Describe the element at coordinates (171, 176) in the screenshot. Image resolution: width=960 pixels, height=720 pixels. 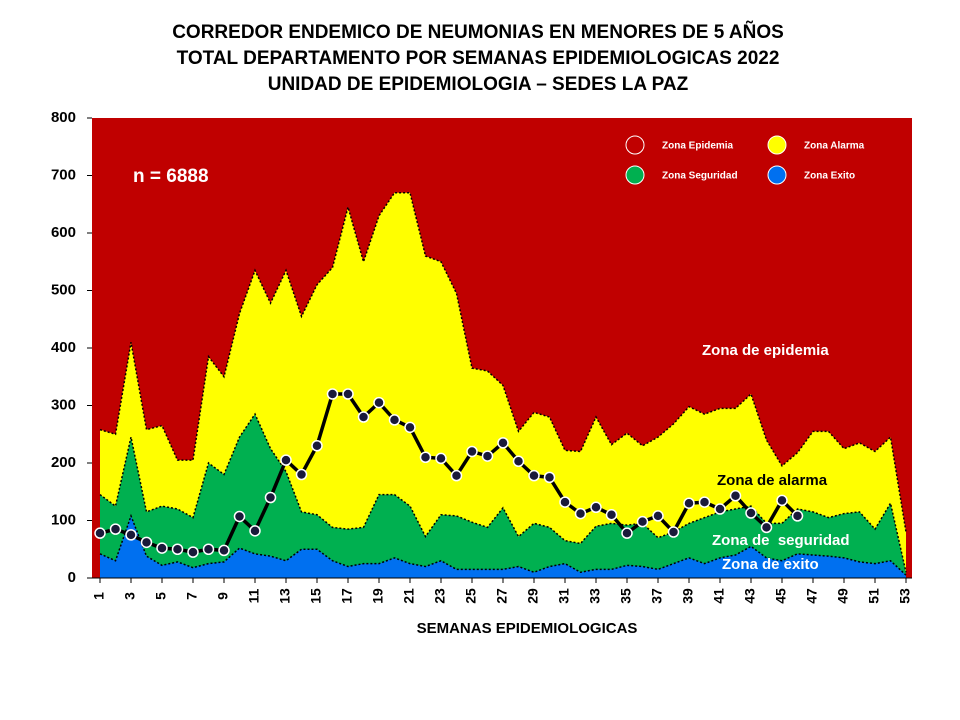
I see `annotation: n = 6888` at that location.